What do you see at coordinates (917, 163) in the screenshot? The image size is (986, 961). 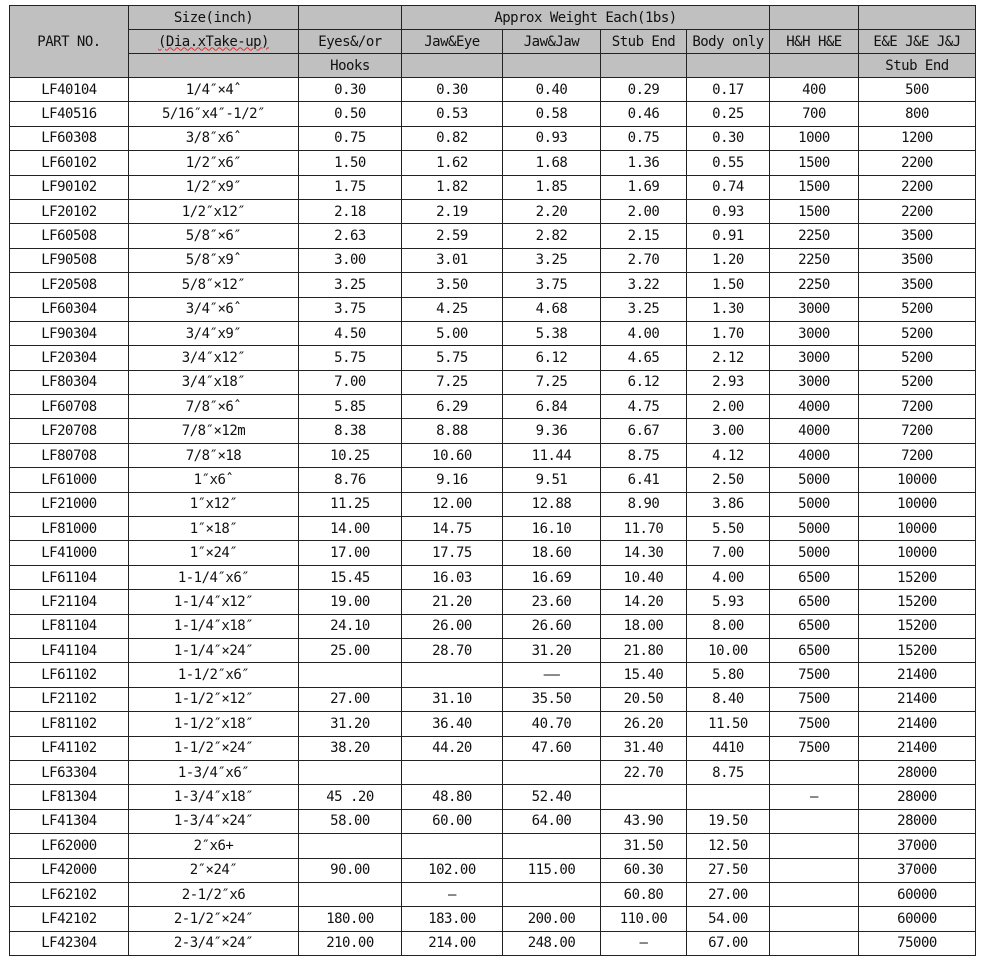 I see `cell-ee-je-jj: 2200` at bounding box center [917, 163].